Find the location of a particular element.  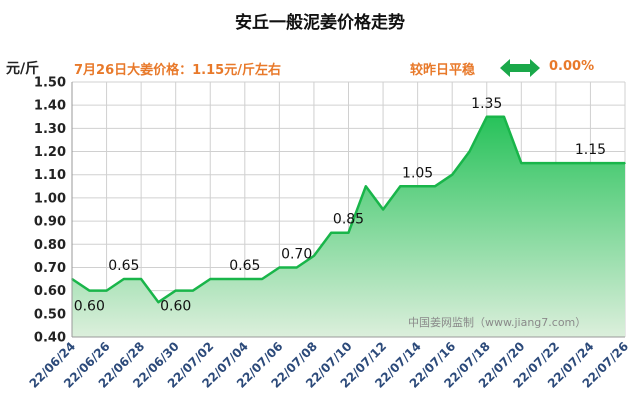

y-unit-label: 元/斤 is located at coordinates (23, 69).